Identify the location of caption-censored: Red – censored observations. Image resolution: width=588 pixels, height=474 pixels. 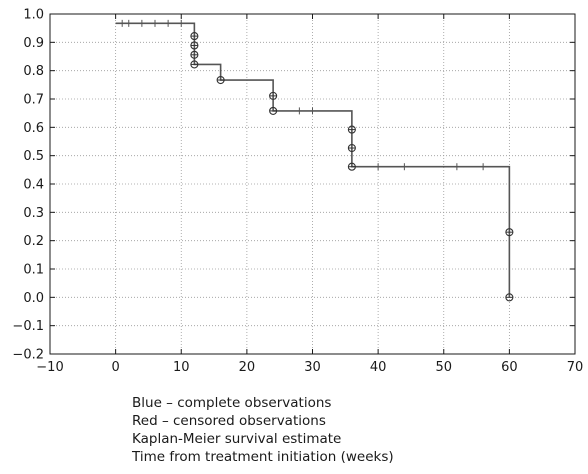
(229, 421).